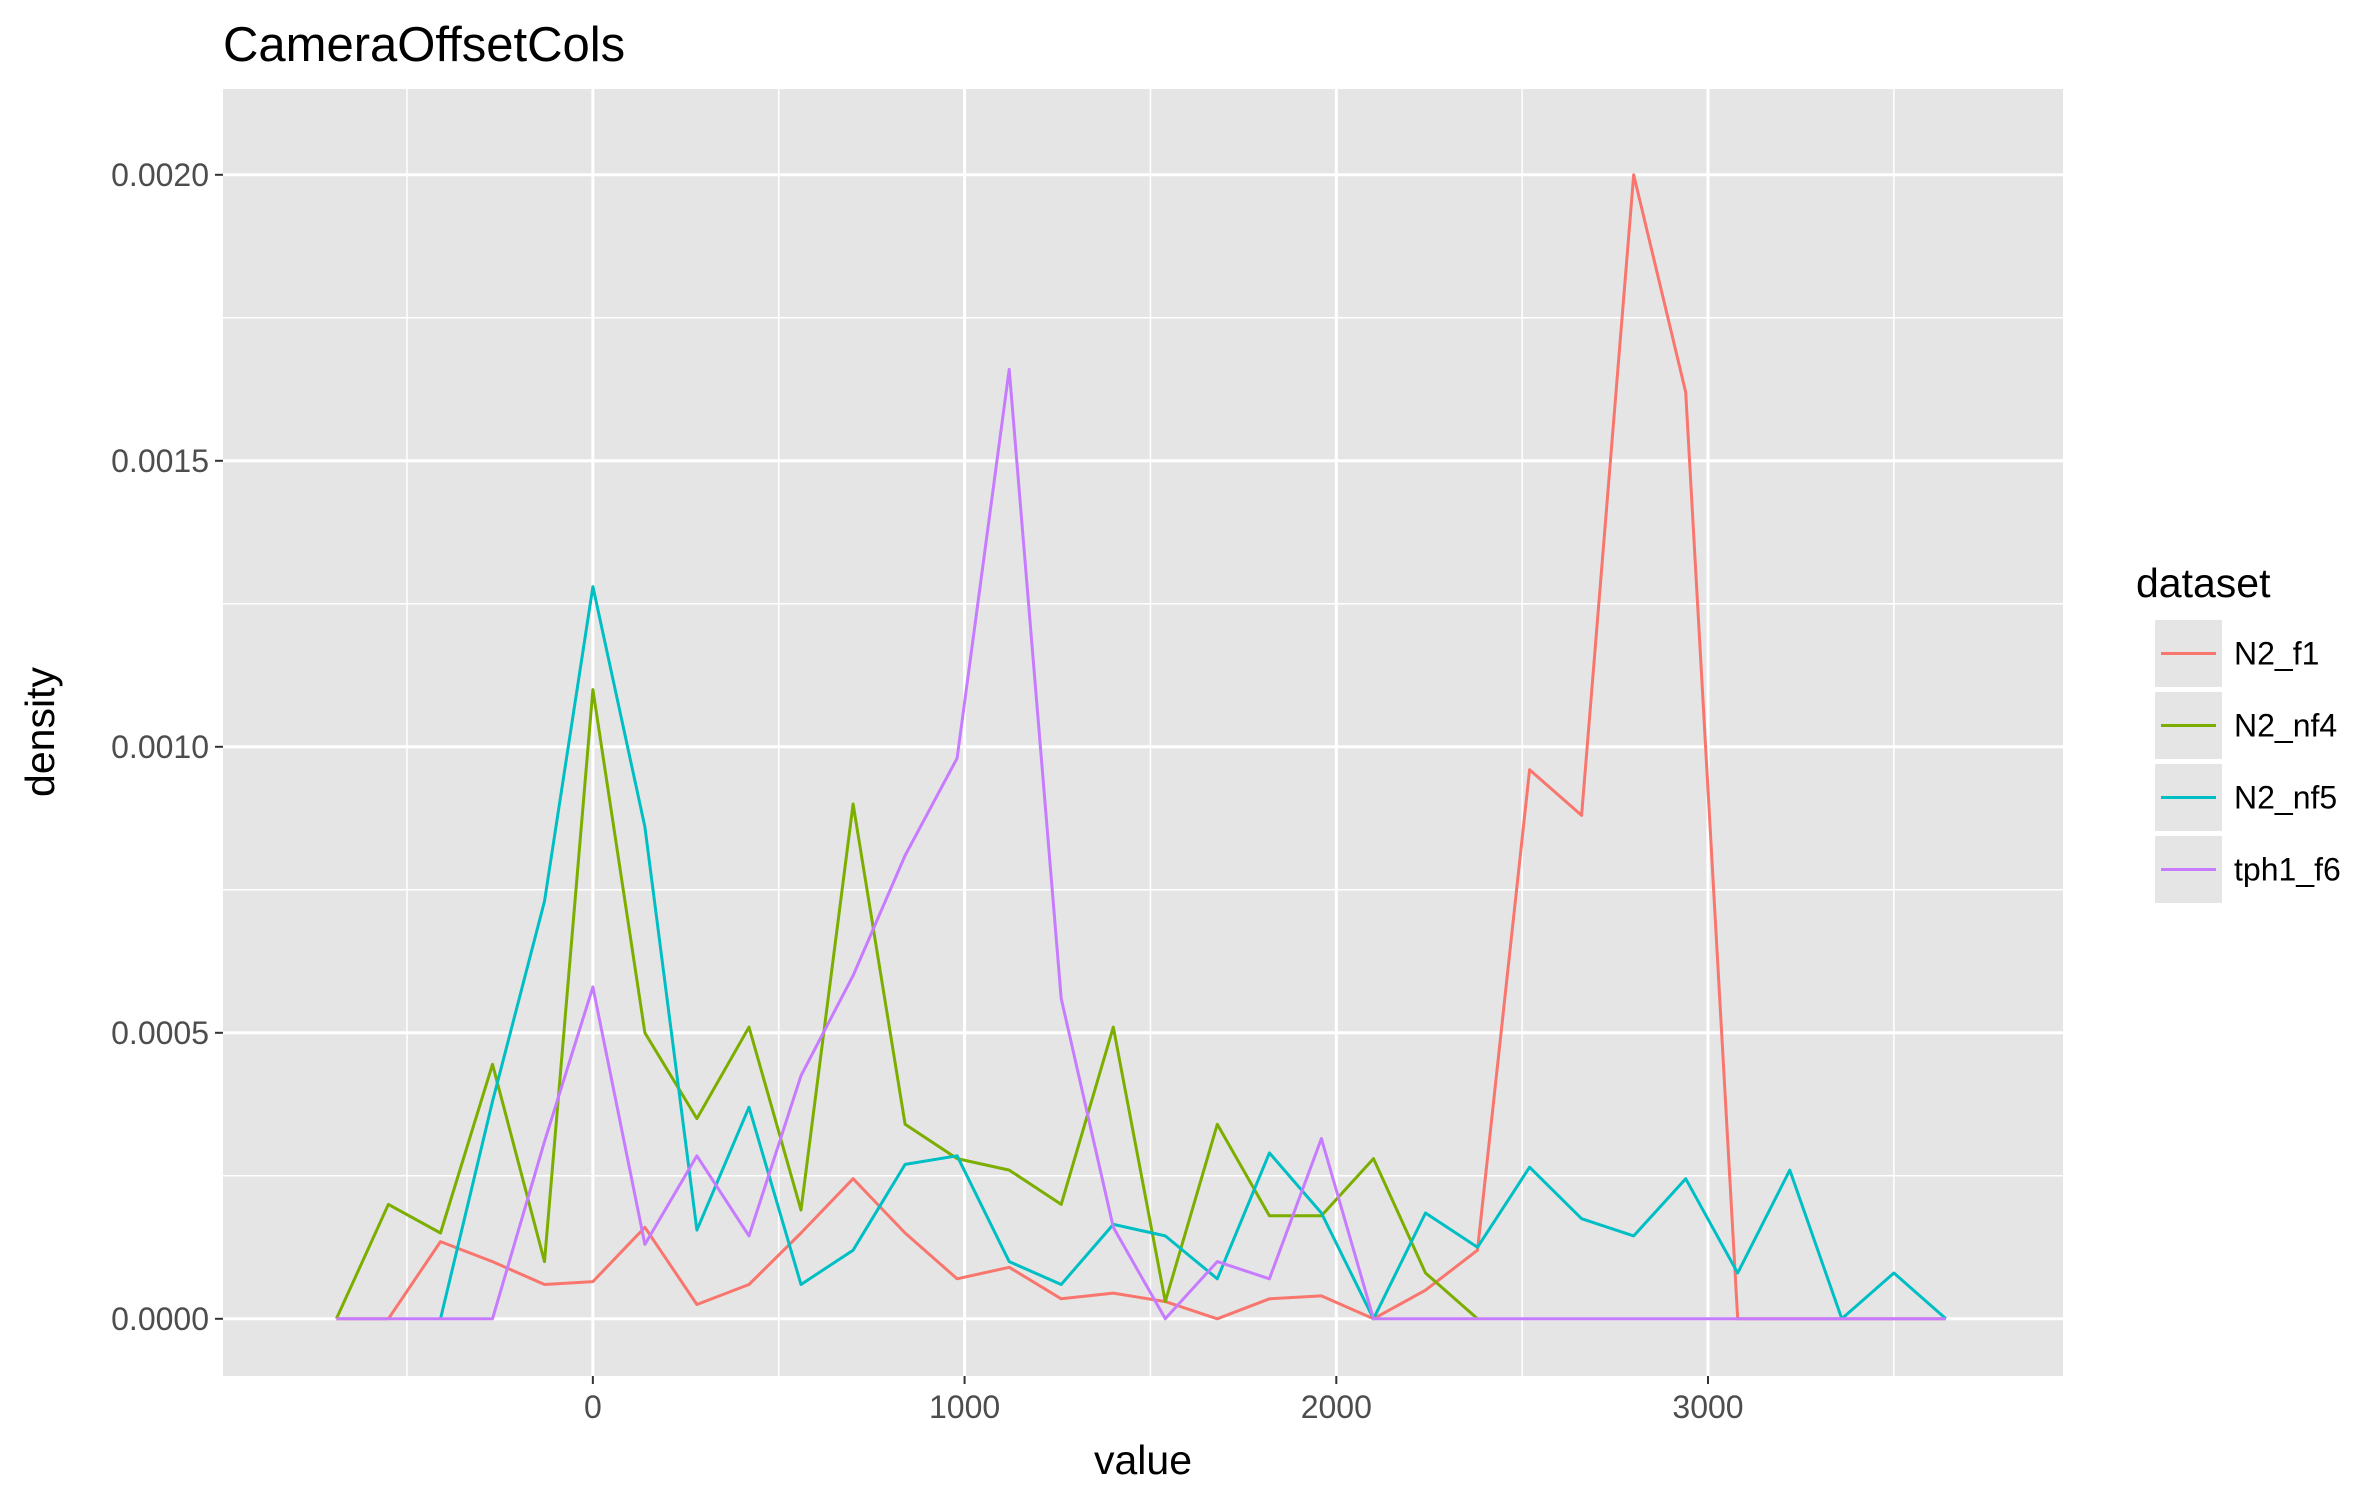 This screenshot has height=1495, width=2375. Describe the element at coordinates (1143, 1460) in the screenshot. I see `x-axis-title: value` at that location.